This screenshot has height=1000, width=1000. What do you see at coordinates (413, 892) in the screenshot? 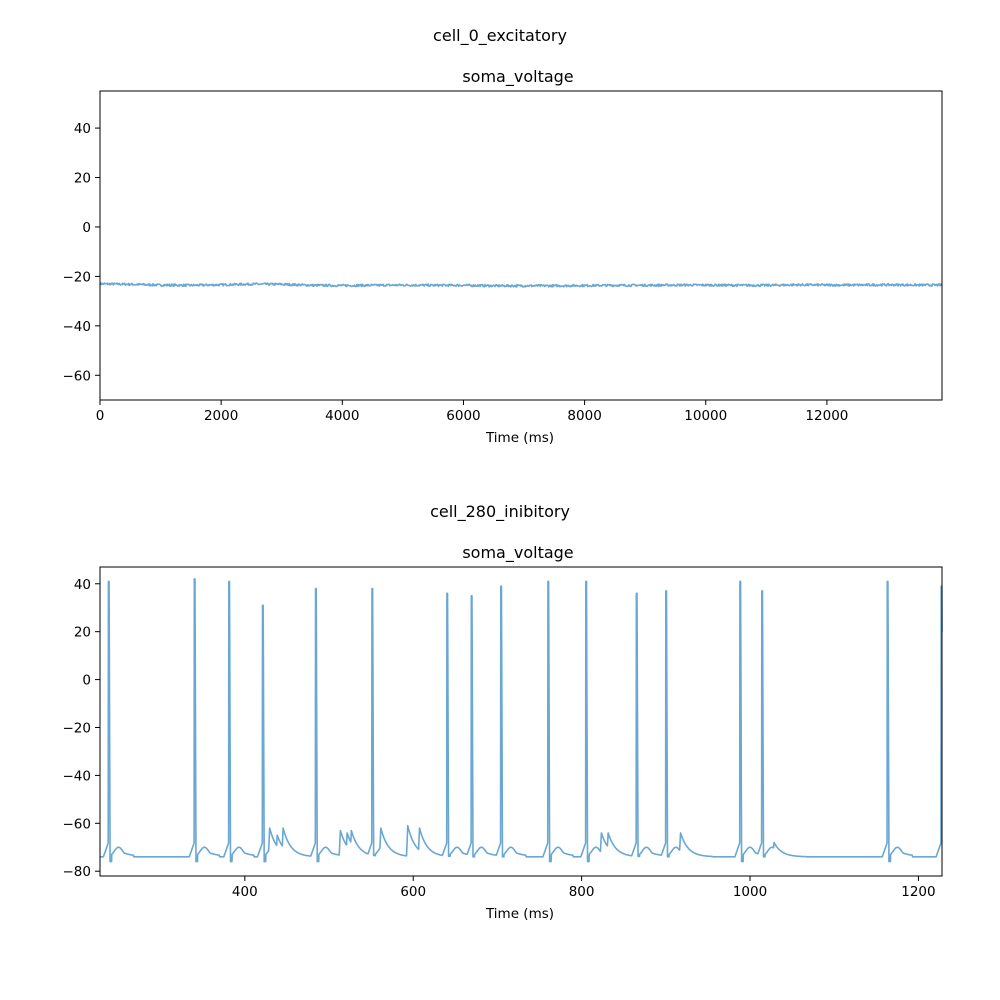
I see `x-tick-label: 600` at bounding box center [413, 892].